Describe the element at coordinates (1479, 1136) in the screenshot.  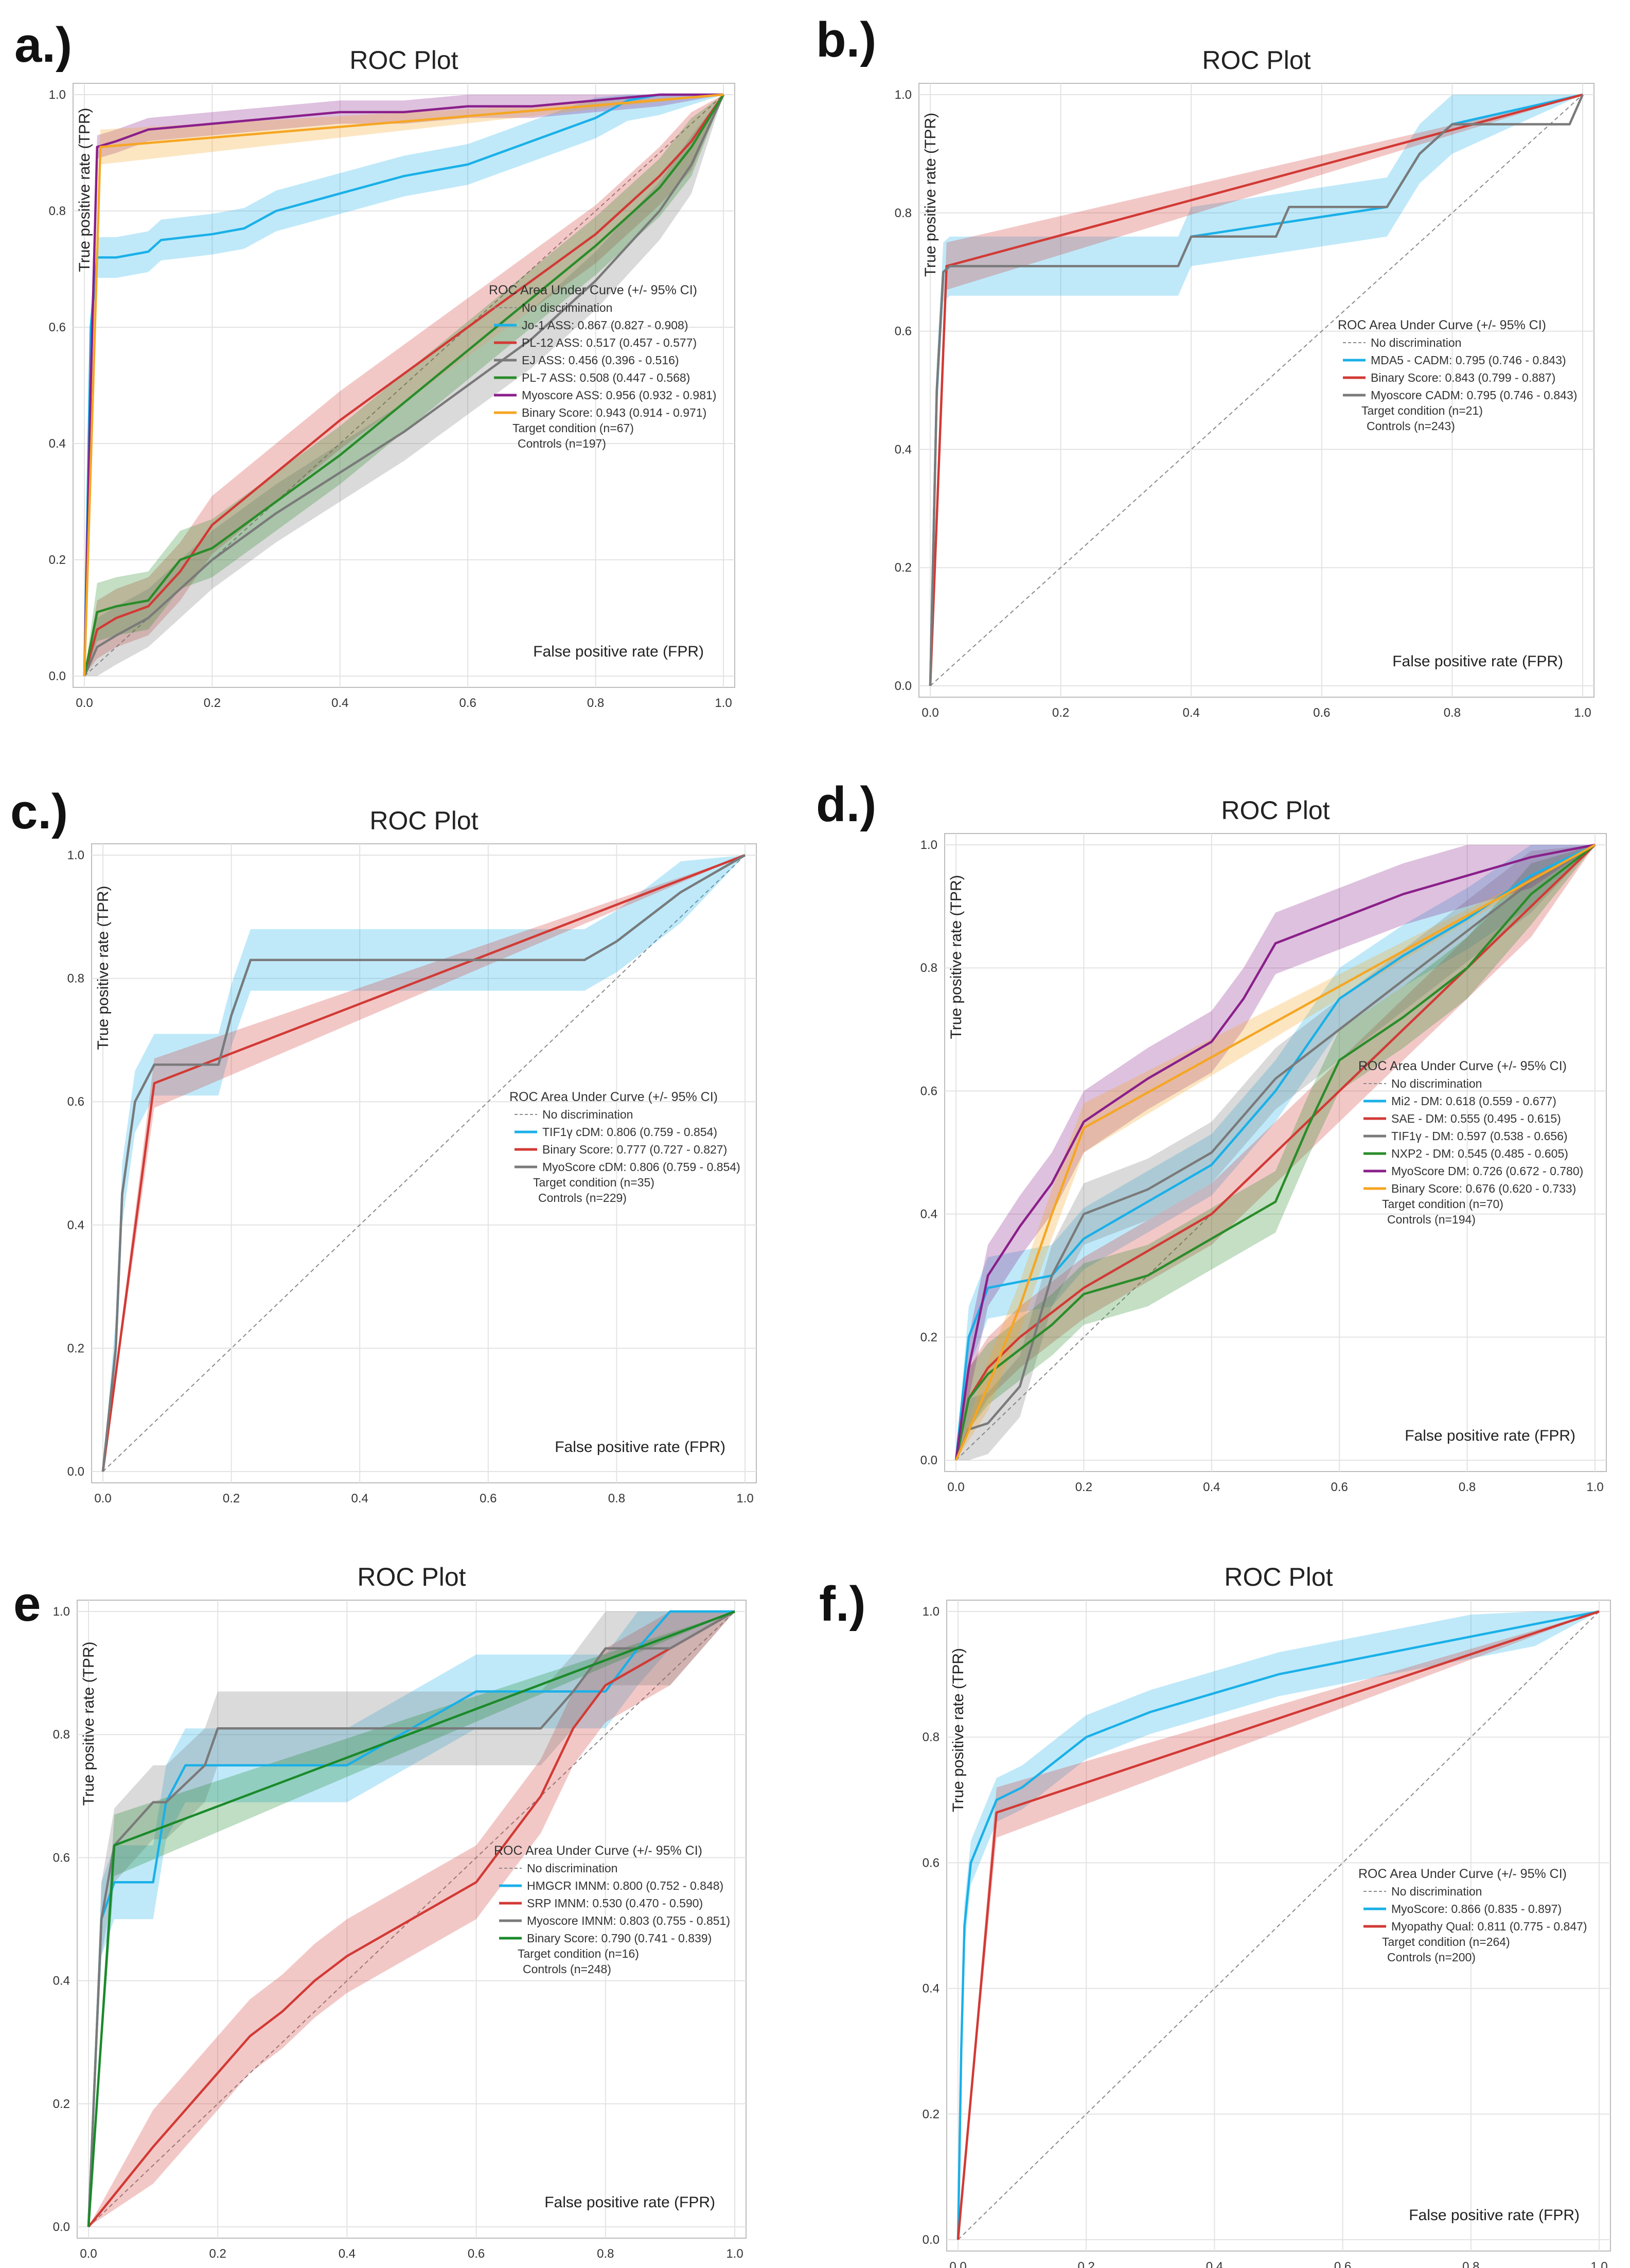
I see `legend-entry: TIF1γ - DM: 0.597 (0.538 - 0.656)` at that location.